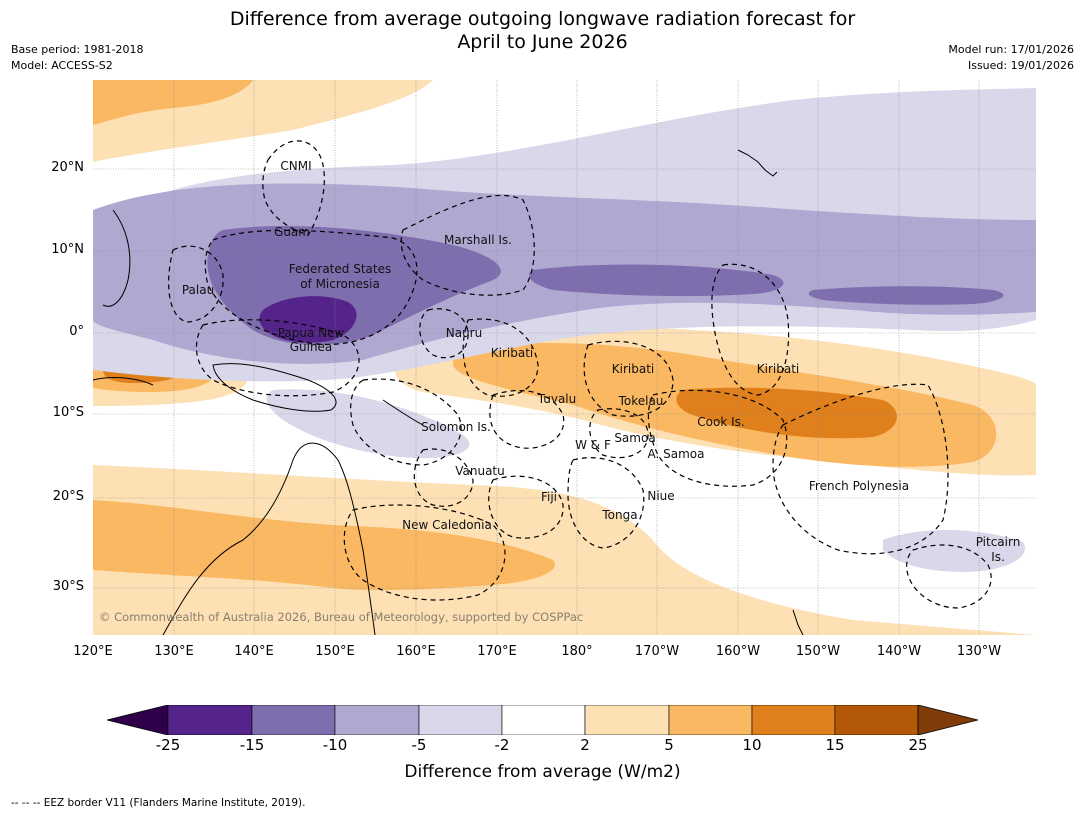 This screenshot has width=1085, height=816. I want to click on meta-left: Base period: 1981-2018 Model: ACCESS-S2, so click(77, 58).